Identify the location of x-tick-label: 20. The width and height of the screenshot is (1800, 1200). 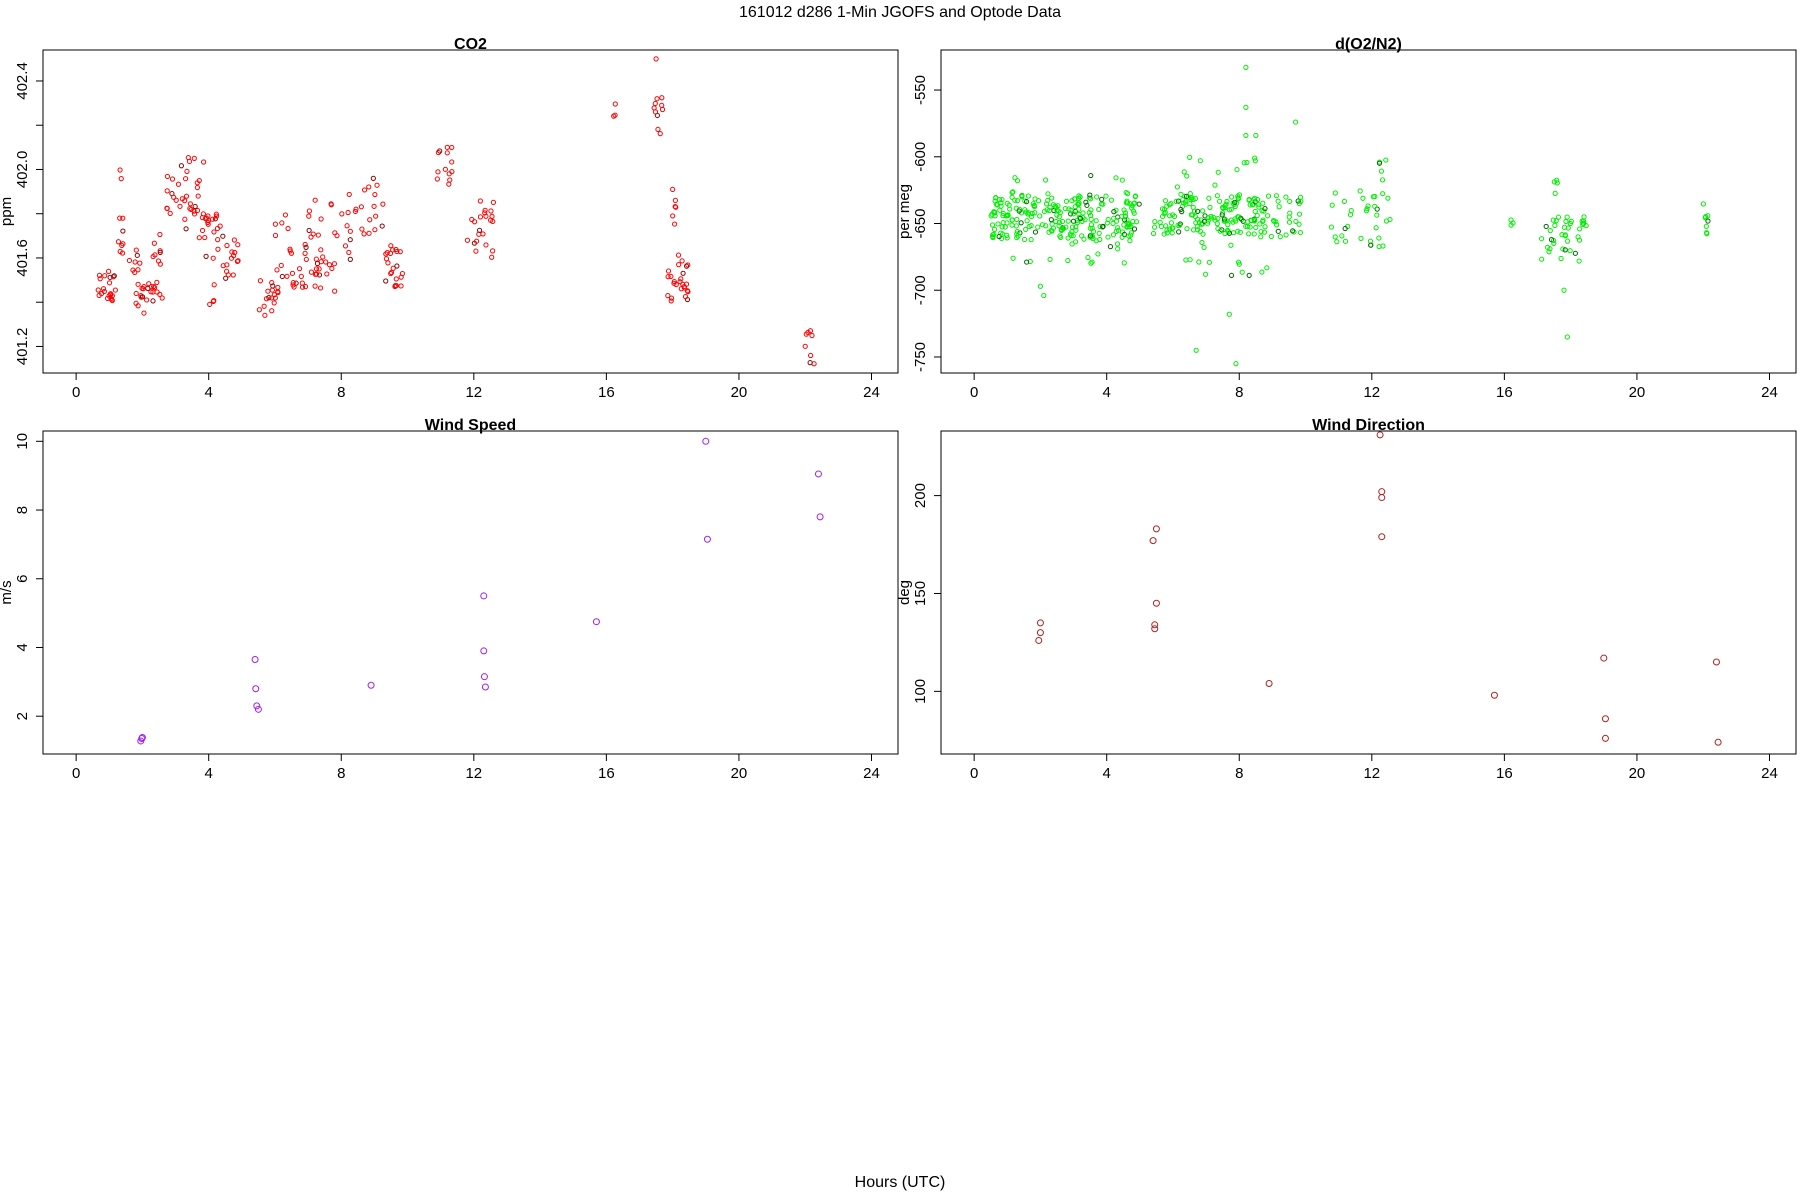
(739, 773).